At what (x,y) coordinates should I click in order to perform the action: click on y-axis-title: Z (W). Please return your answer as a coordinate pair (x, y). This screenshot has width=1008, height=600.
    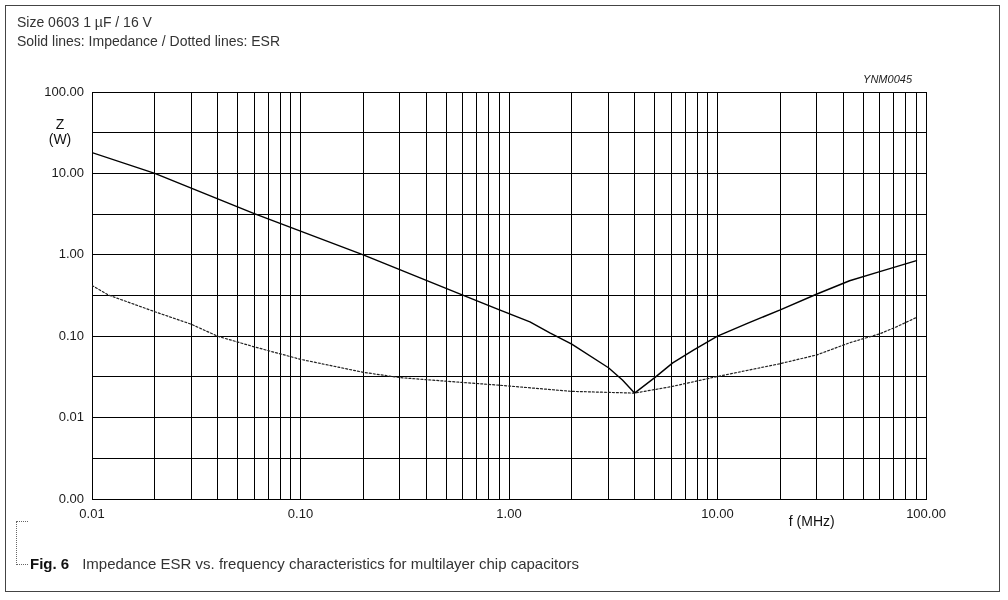
    Looking at the image, I should click on (60, 131).